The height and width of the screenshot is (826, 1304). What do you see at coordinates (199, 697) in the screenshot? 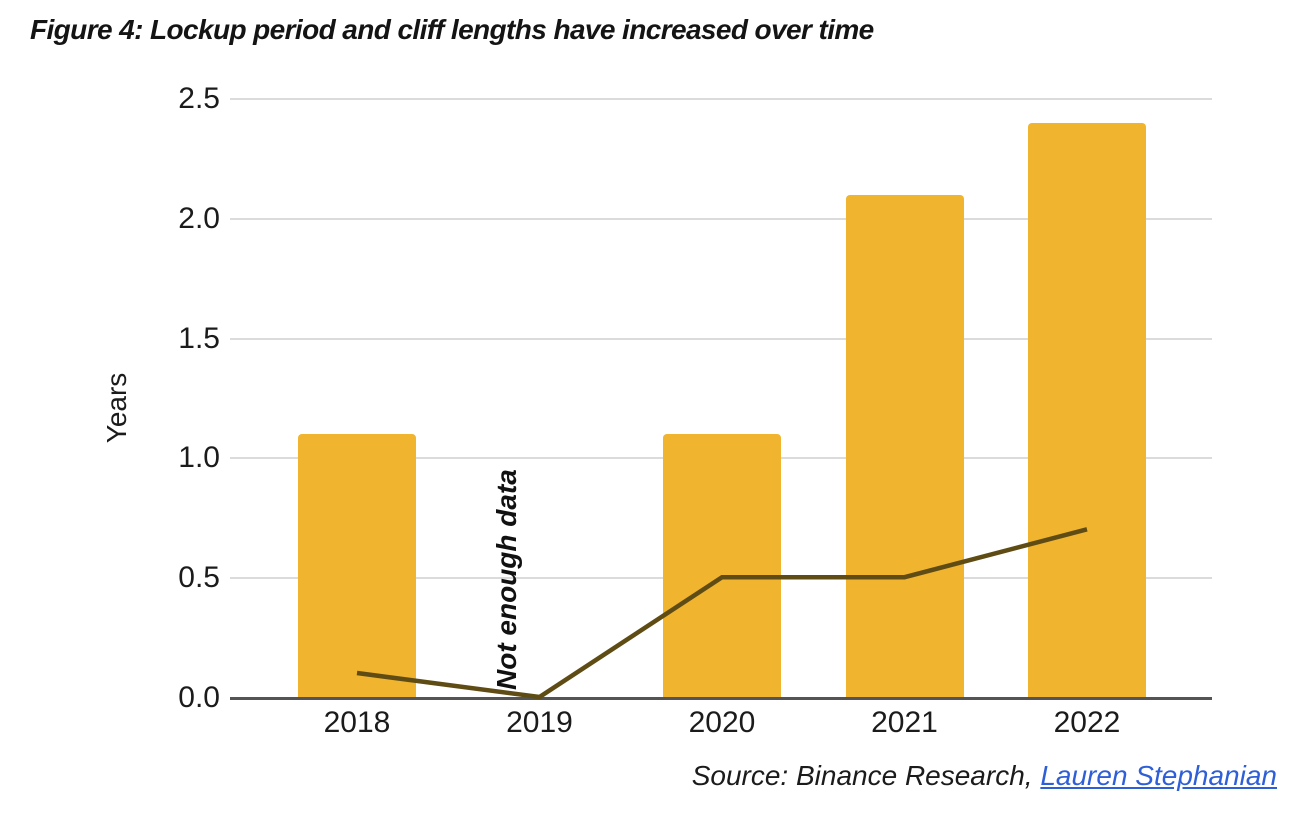
I see `y-tick-label-0.0: 0.0` at bounding box center [199, 697].